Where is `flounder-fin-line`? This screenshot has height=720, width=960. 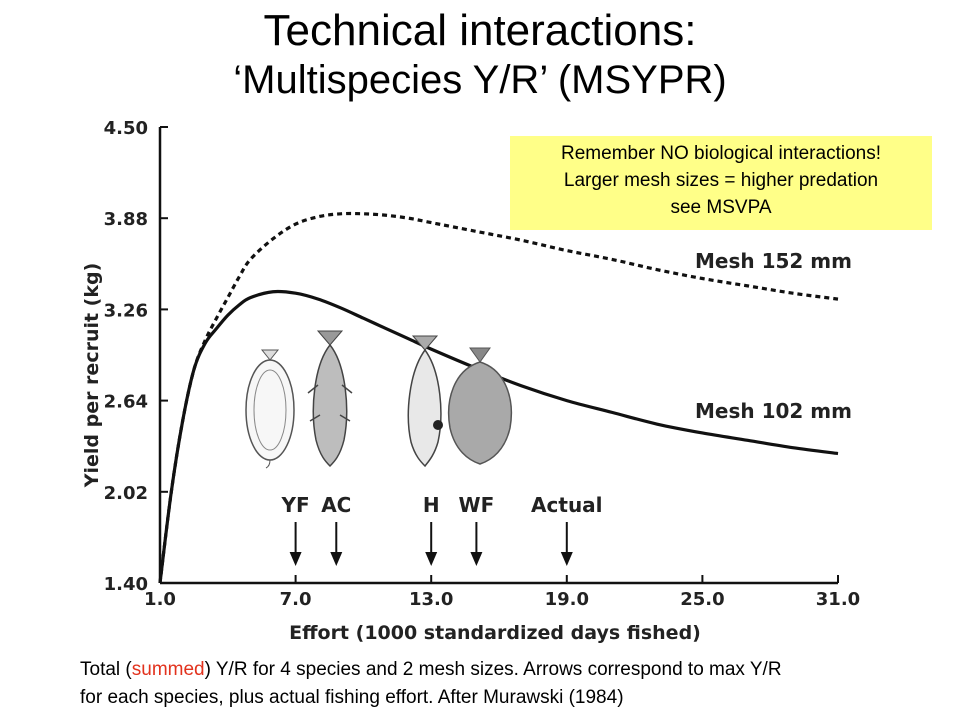 flounder-fin-line is located at coordinates (270, 410).